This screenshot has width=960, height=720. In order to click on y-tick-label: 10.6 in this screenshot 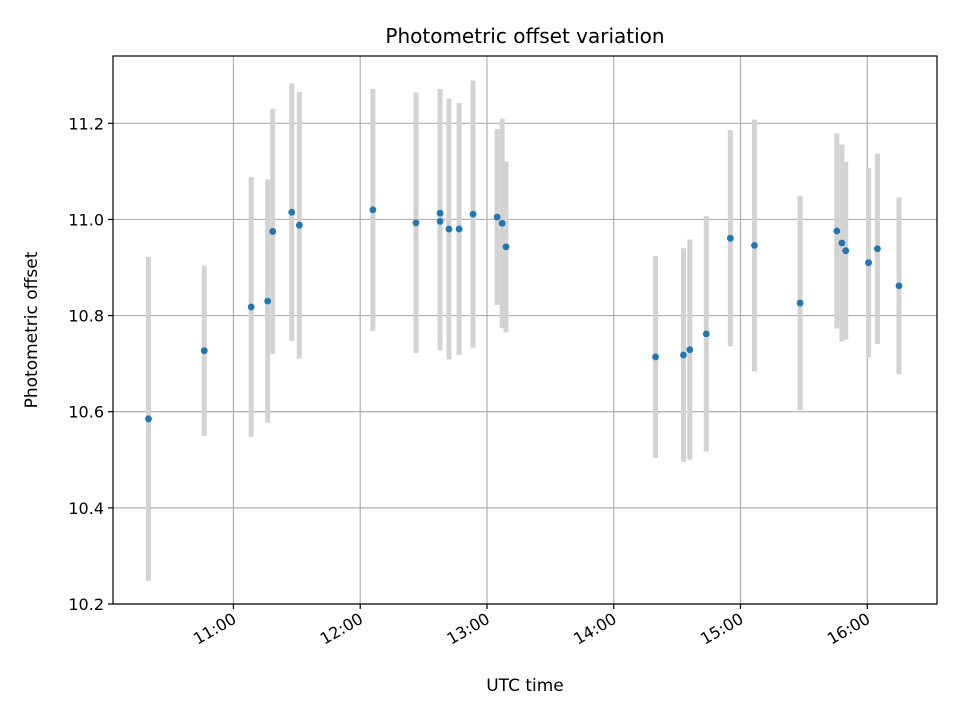, I will do `click(86, 412)`.